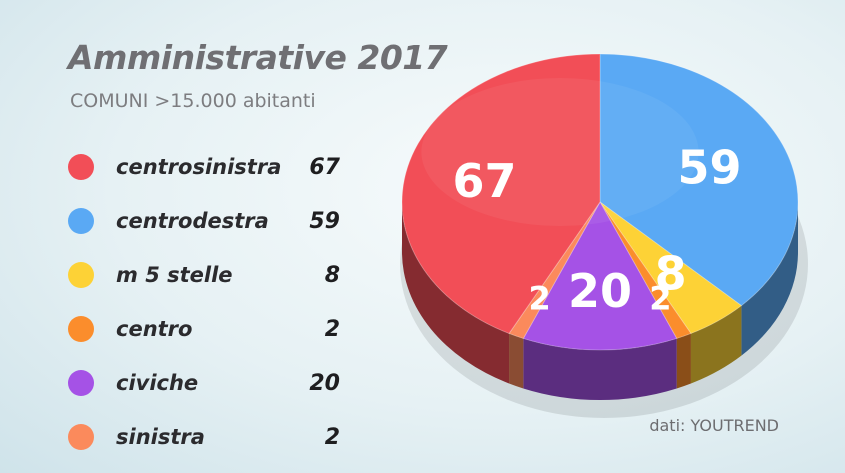 Image resolution: width=845 pixels, height=473 pixels. Describe the element at coordinates (193, 101) in the screenshot. I see `chart-subtitle: COMUNI >15.000 abitanti` at that location.